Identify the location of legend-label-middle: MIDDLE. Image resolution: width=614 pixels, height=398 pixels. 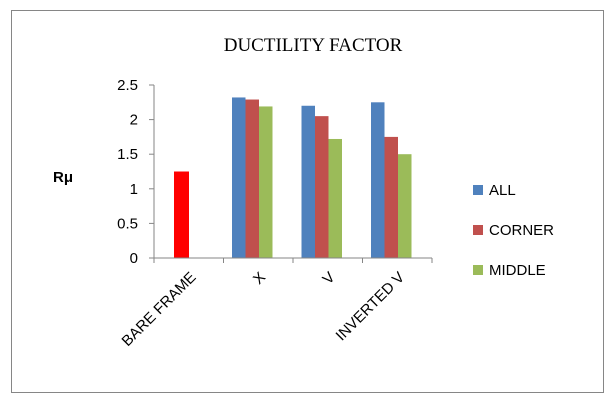
(517, 270).